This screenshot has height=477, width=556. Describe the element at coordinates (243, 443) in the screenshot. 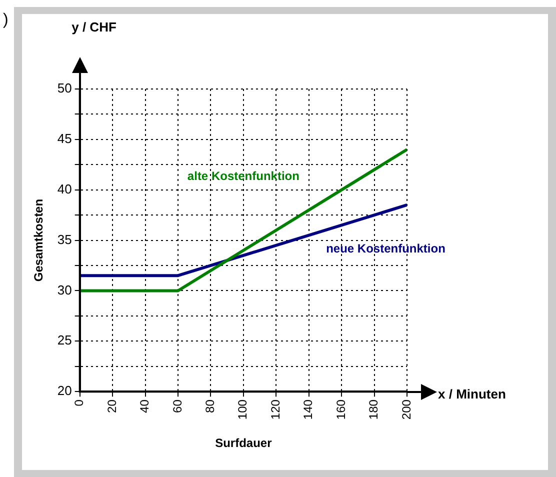

I see `x-axis-title: Surfdauer` at that location.